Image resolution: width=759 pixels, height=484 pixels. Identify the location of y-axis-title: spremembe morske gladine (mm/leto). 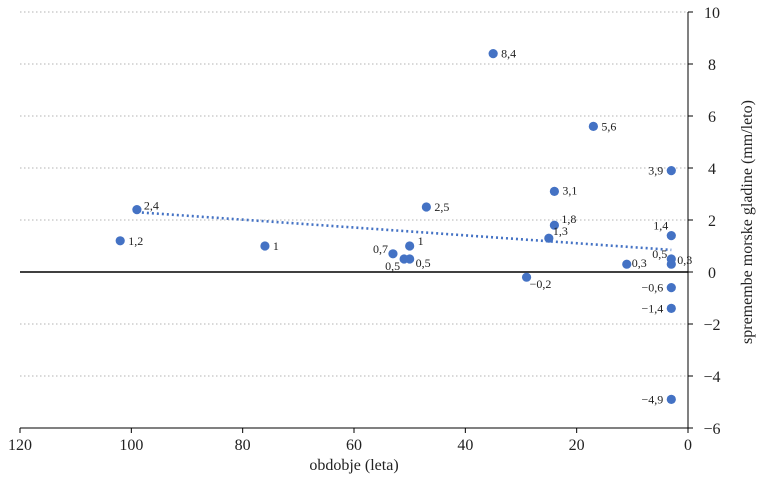
(747, 222).